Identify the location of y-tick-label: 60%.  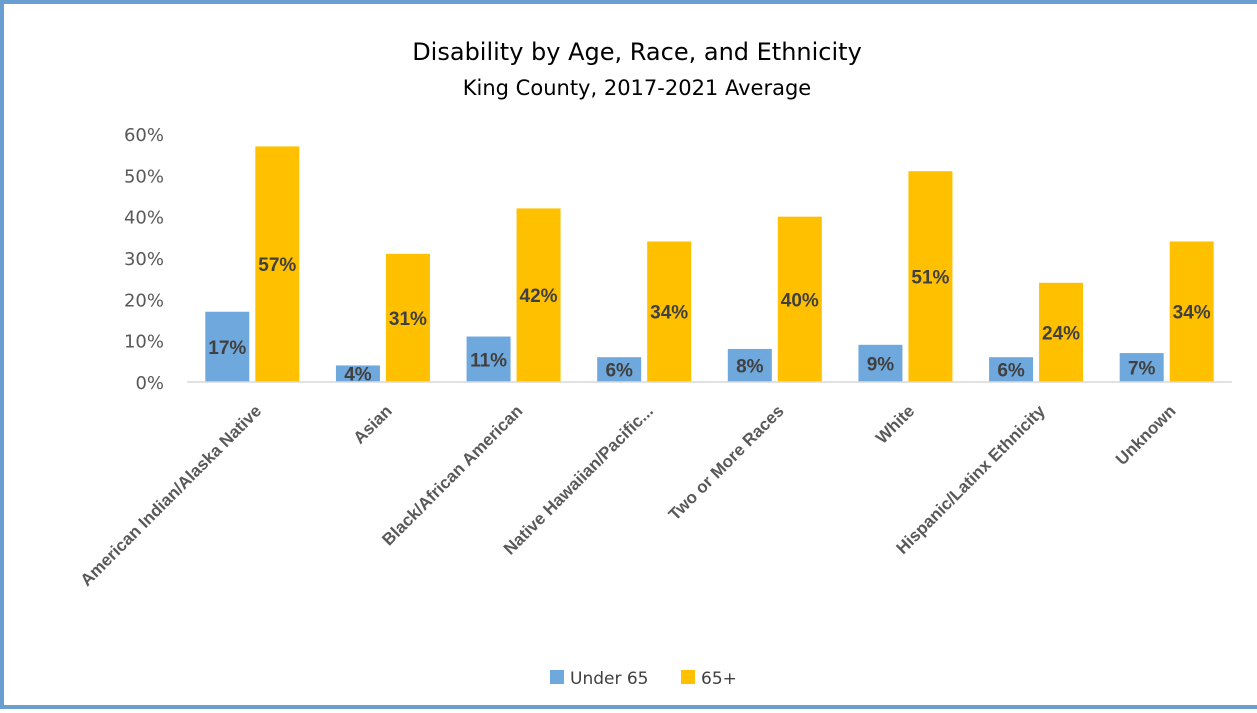
(144, 135).